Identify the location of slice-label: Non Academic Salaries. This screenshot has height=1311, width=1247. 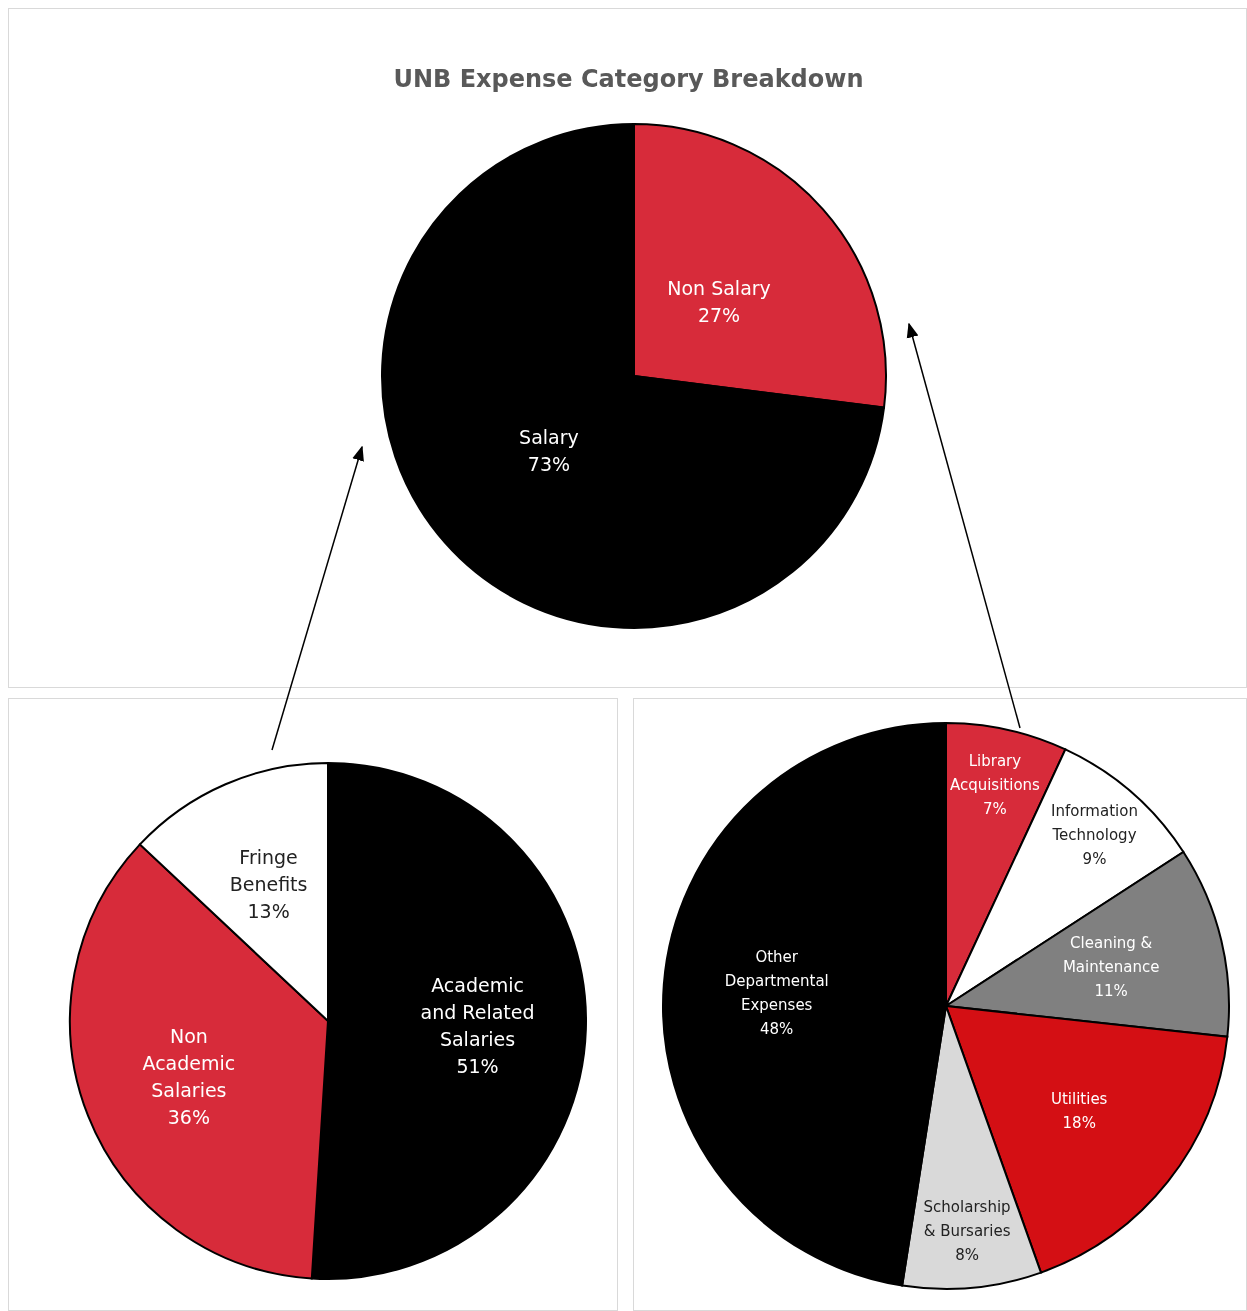
(189, 1062).